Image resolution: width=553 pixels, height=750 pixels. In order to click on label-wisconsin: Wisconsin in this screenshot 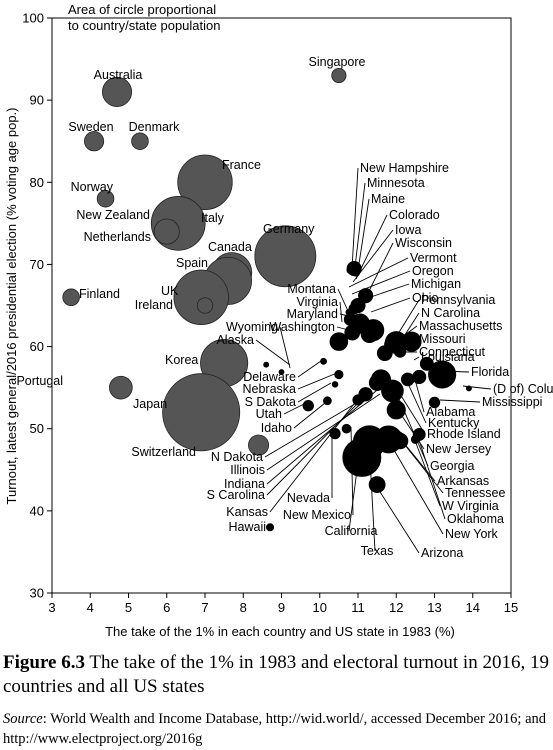, I will do `click(423, 243)`.